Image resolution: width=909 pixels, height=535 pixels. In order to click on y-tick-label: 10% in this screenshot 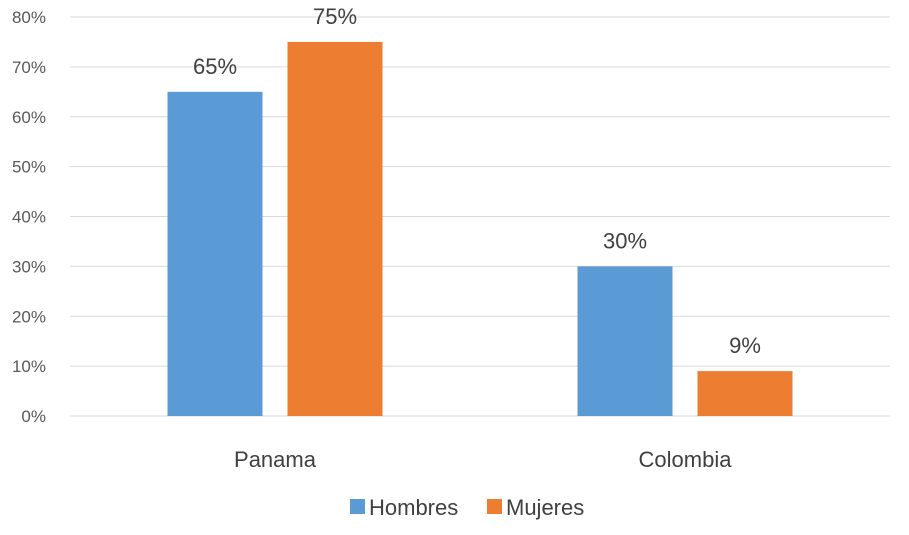, I will do `click(29, 366)`.